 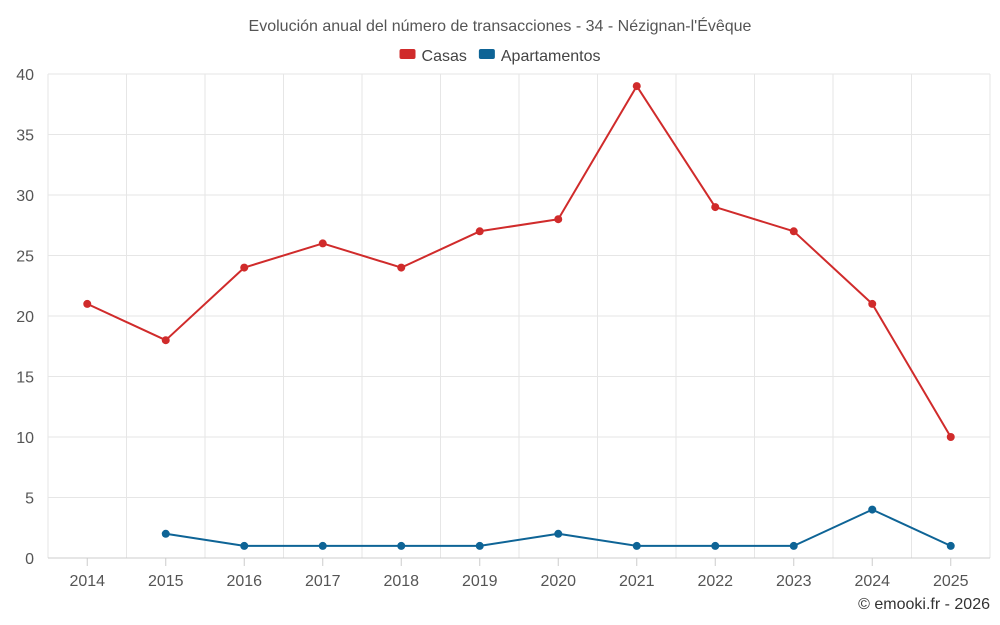 I want to click on legend-item-apartamentos: Apartamentos, so click(x=539, y=56).